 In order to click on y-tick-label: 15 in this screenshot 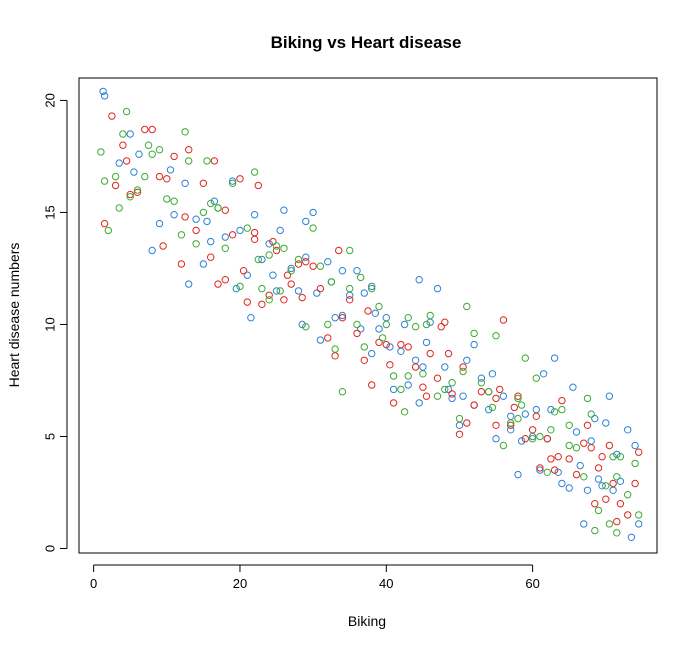, I will do `click(50, 212)`.